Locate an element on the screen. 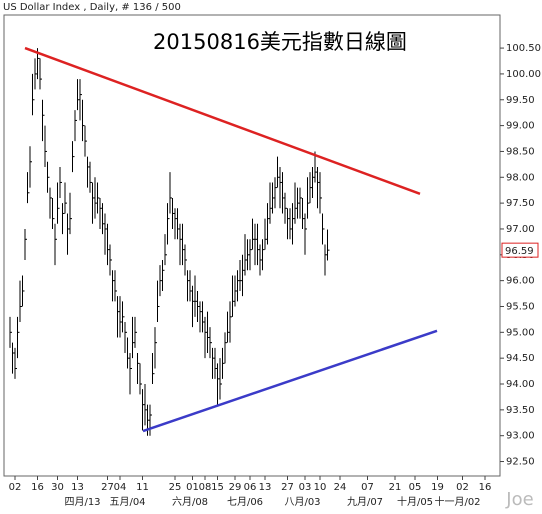 This screenshot has width=542, height=514. month-label: 八月/03 is located at coordinates (302, 502).